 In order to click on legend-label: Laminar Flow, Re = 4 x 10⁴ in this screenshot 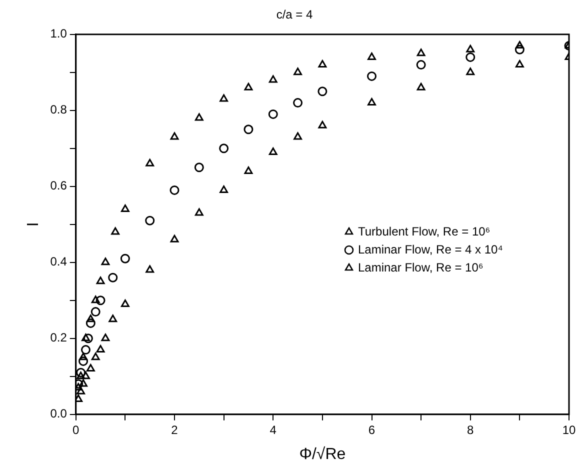, I will do `click(430, 249)`.